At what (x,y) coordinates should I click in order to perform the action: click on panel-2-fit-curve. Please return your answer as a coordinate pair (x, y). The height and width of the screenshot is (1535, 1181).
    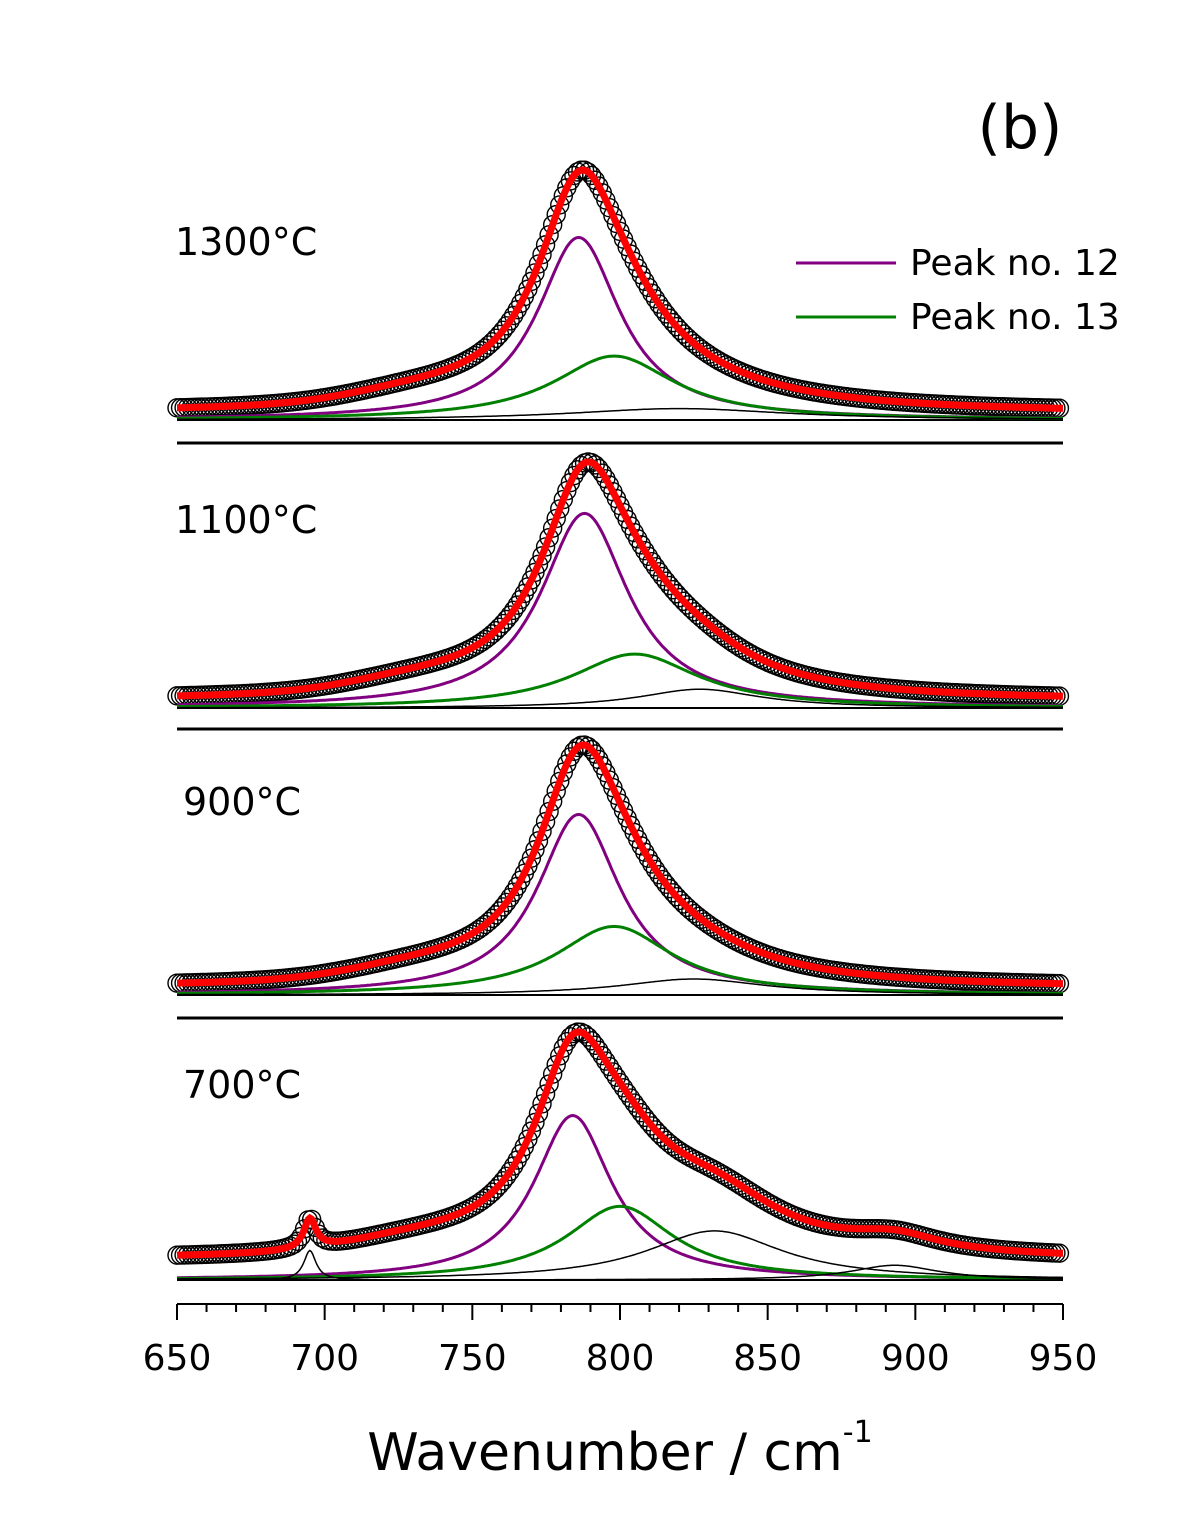
    Looking at the image, I should click on (620, 864).